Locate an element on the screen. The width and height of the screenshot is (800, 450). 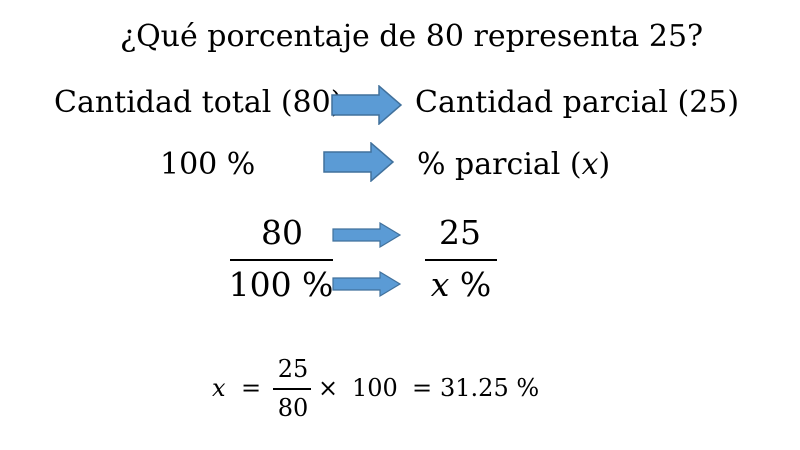
fraction-left-numerator: 80 is located at coordinates (282, 232).